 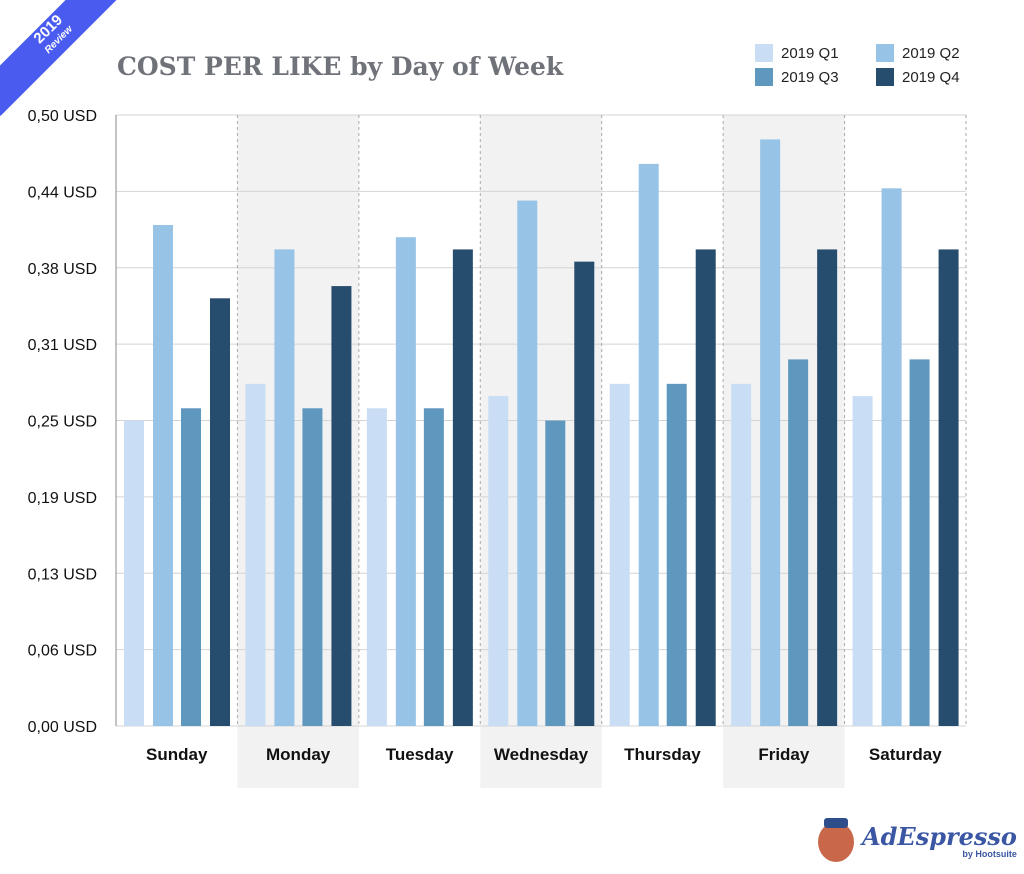 What do you see at coordinates (862, 561) in the screenshot?
I see `bar-saturday-q1` at bounding box center [862, 561].